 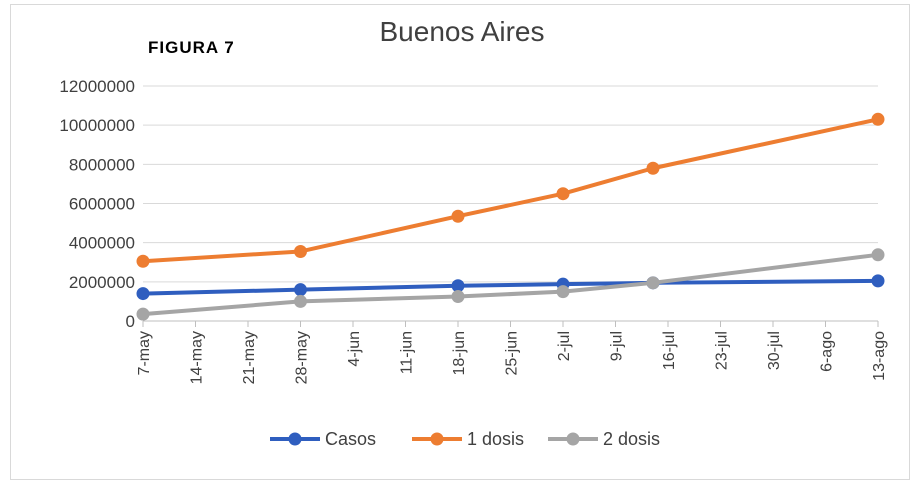 What do you see at coordinates (459, 353) in the screenshot?
I see `x-tick-label: 18-jun` at bounding box center [459, 353].